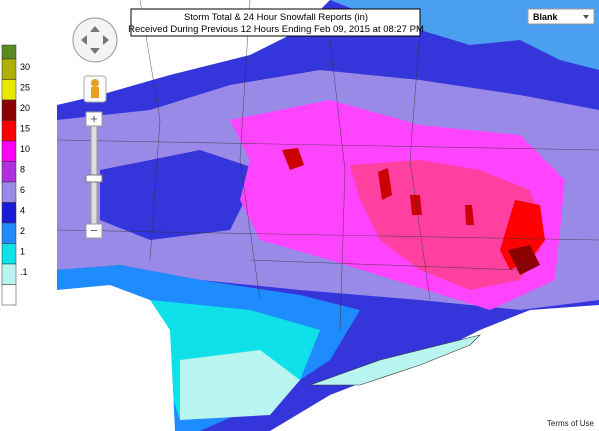 The height and width of the screenshot is (431, 599). What do you see at coordinates (25, 149) in the screenshot?
I see `legend-label: 10` at bounding box center [25, 149].